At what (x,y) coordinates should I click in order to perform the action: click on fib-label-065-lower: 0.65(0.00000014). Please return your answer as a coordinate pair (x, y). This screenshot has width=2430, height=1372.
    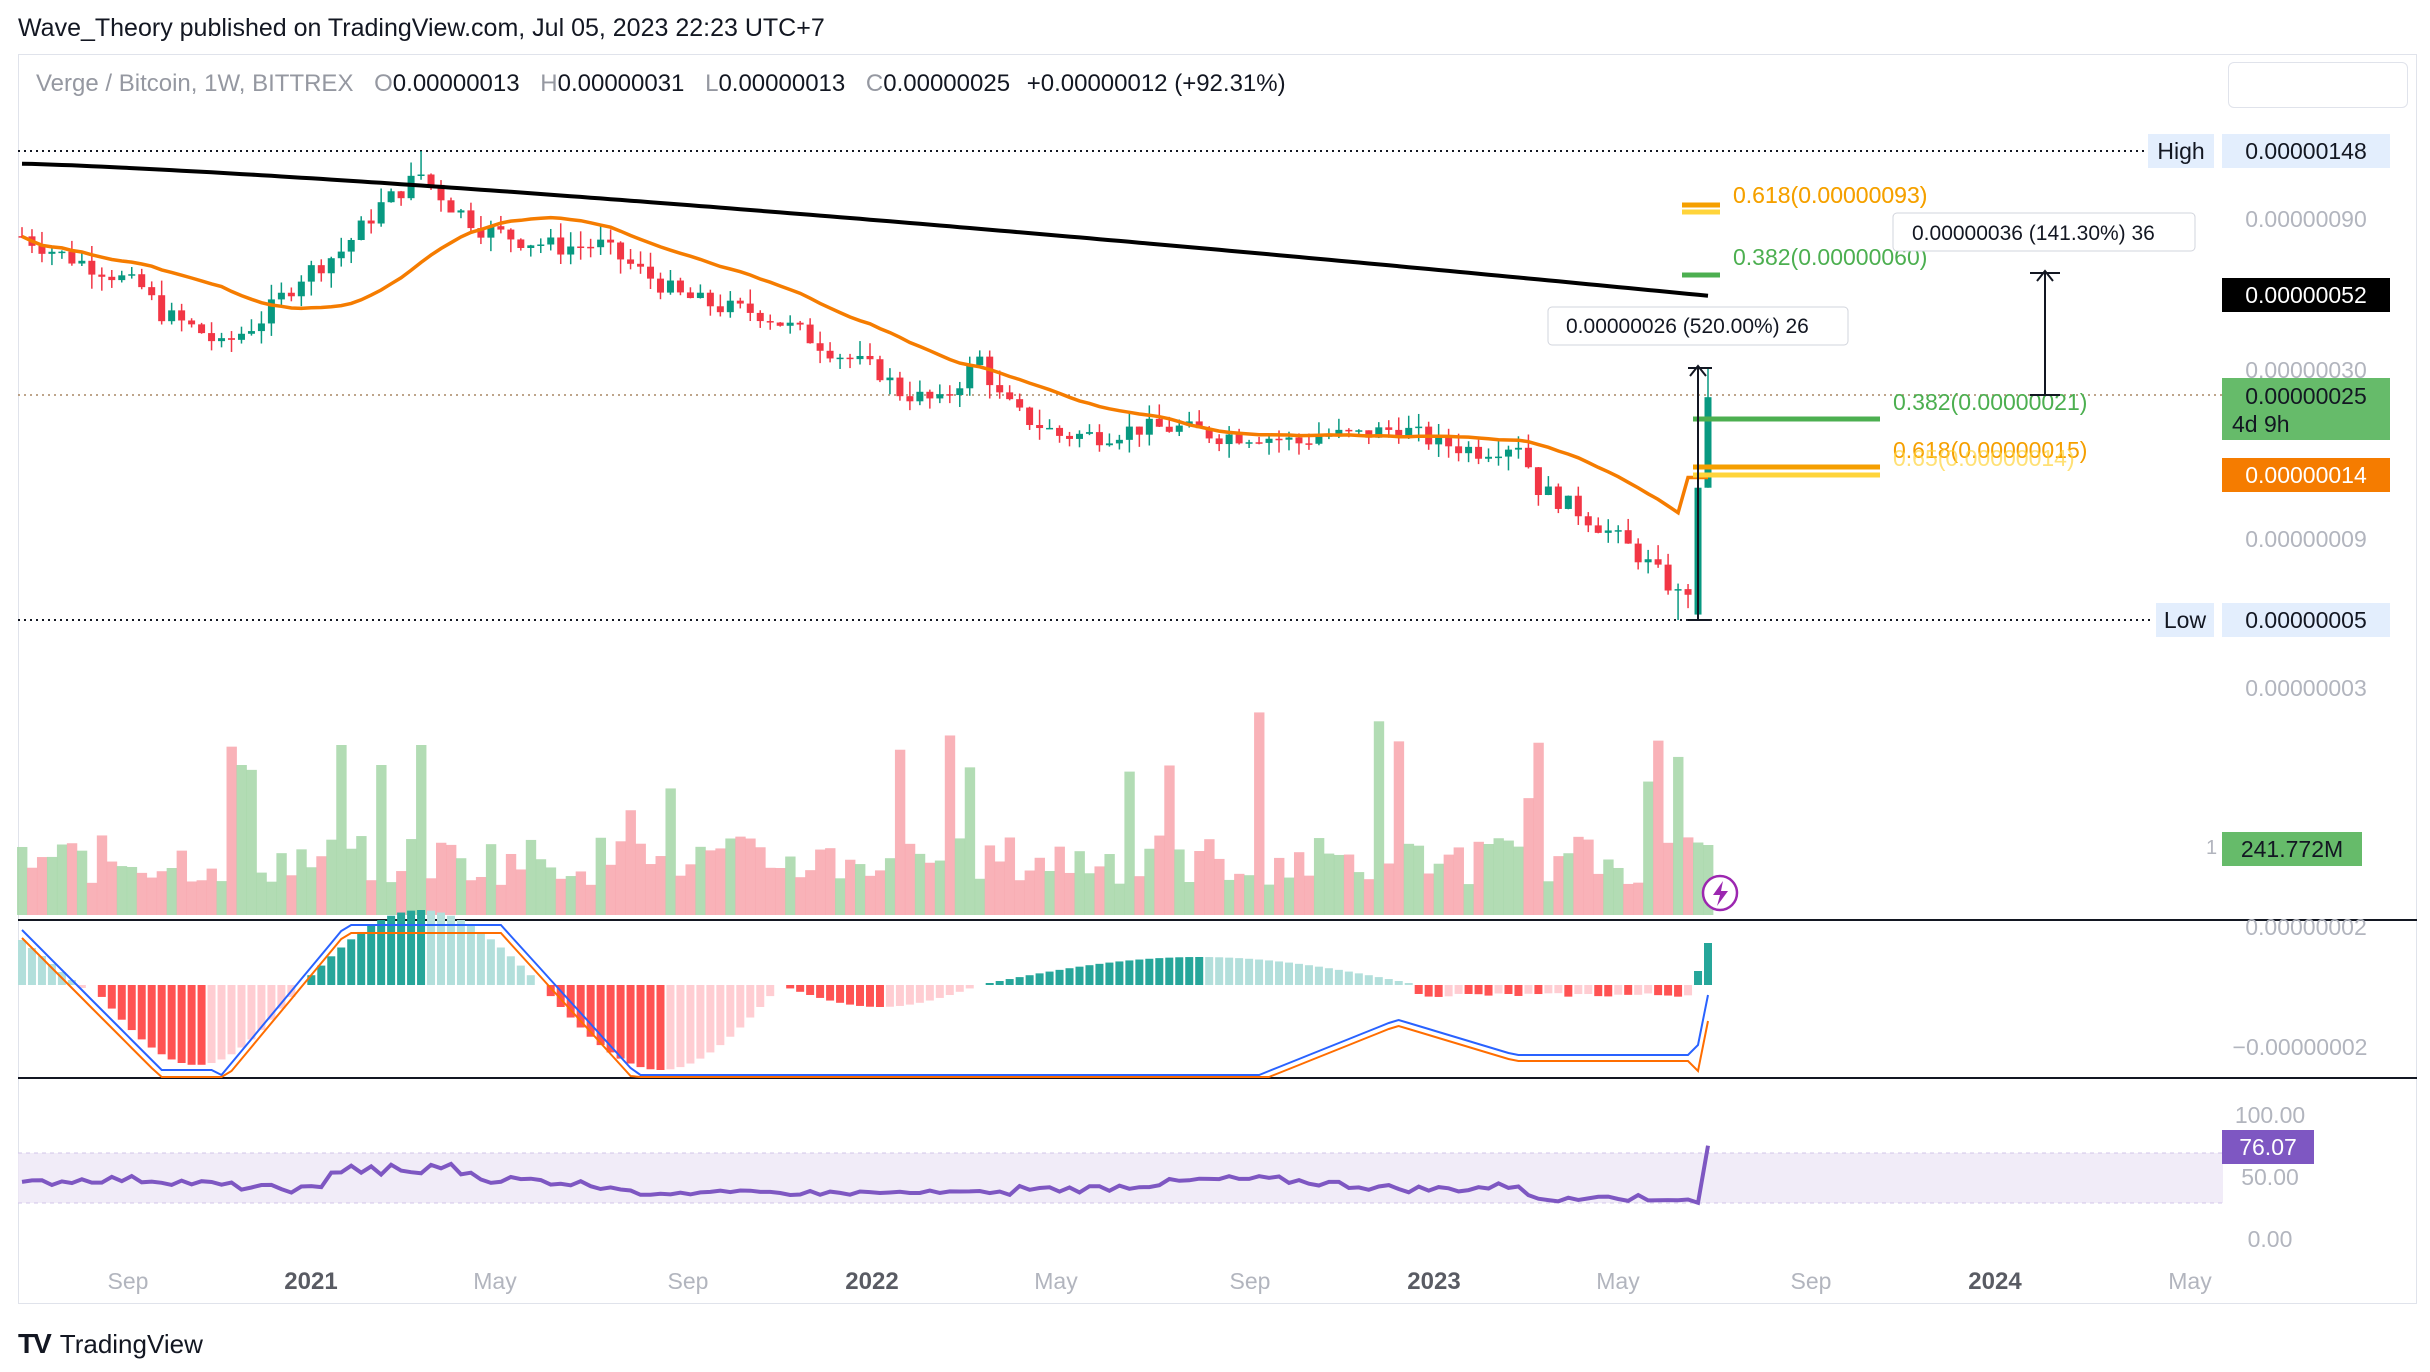
    Looking at the image, I should click on (1984, 458).